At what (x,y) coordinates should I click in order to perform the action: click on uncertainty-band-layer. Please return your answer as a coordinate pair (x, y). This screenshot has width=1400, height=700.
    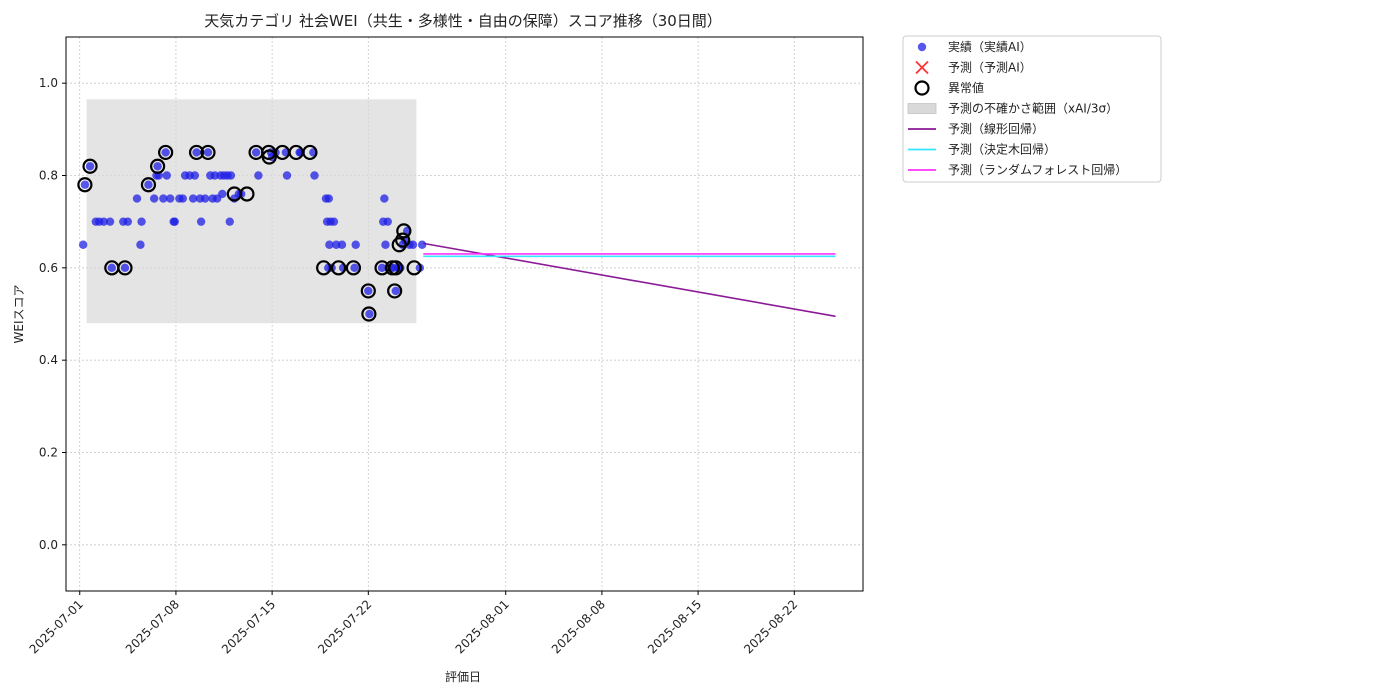
    Looking at the image, I should click on (251, 211).